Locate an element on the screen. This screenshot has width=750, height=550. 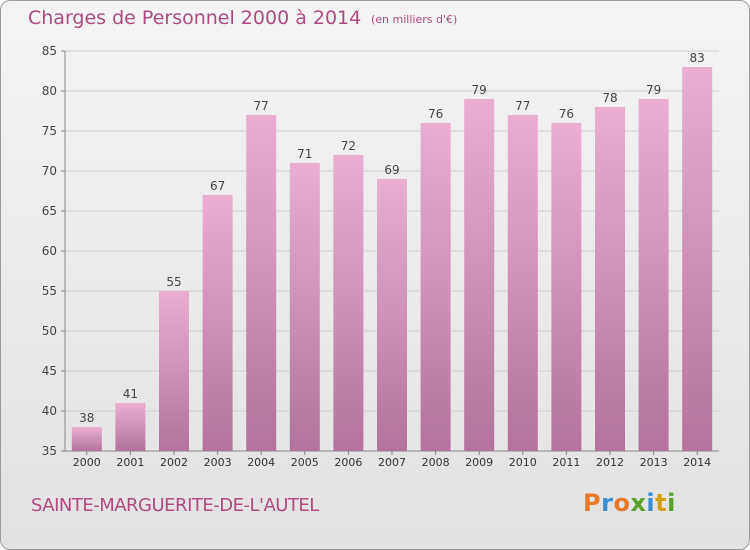
x-tick-label: 2003 is located at coordinates (218, 462).